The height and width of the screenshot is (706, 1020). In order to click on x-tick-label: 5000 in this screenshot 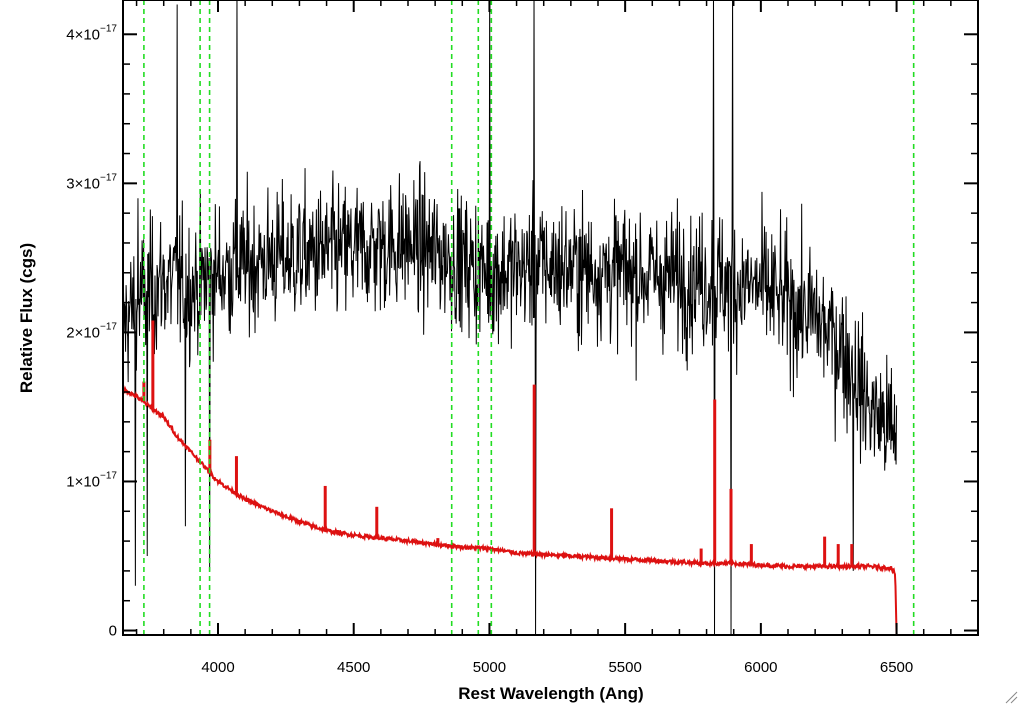, I will do `click(489, 667)`.